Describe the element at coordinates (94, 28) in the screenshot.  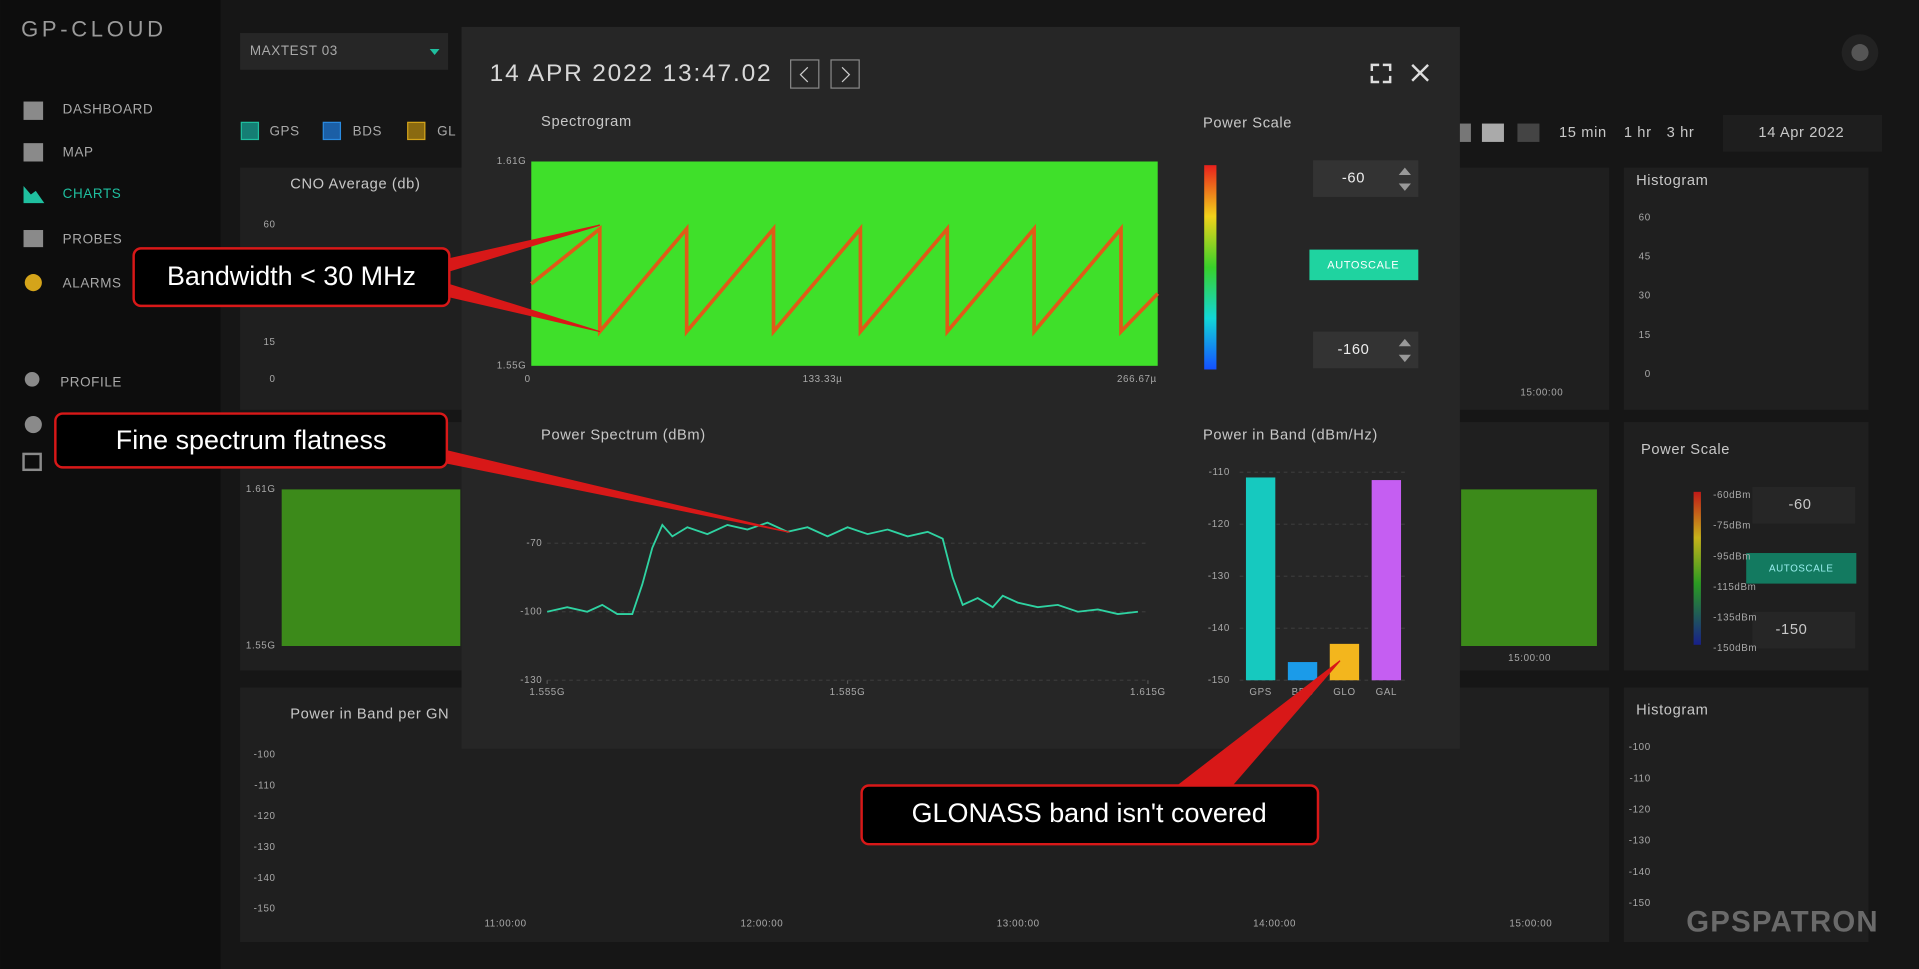
I see `logo: GP-CLOUD` at that location.